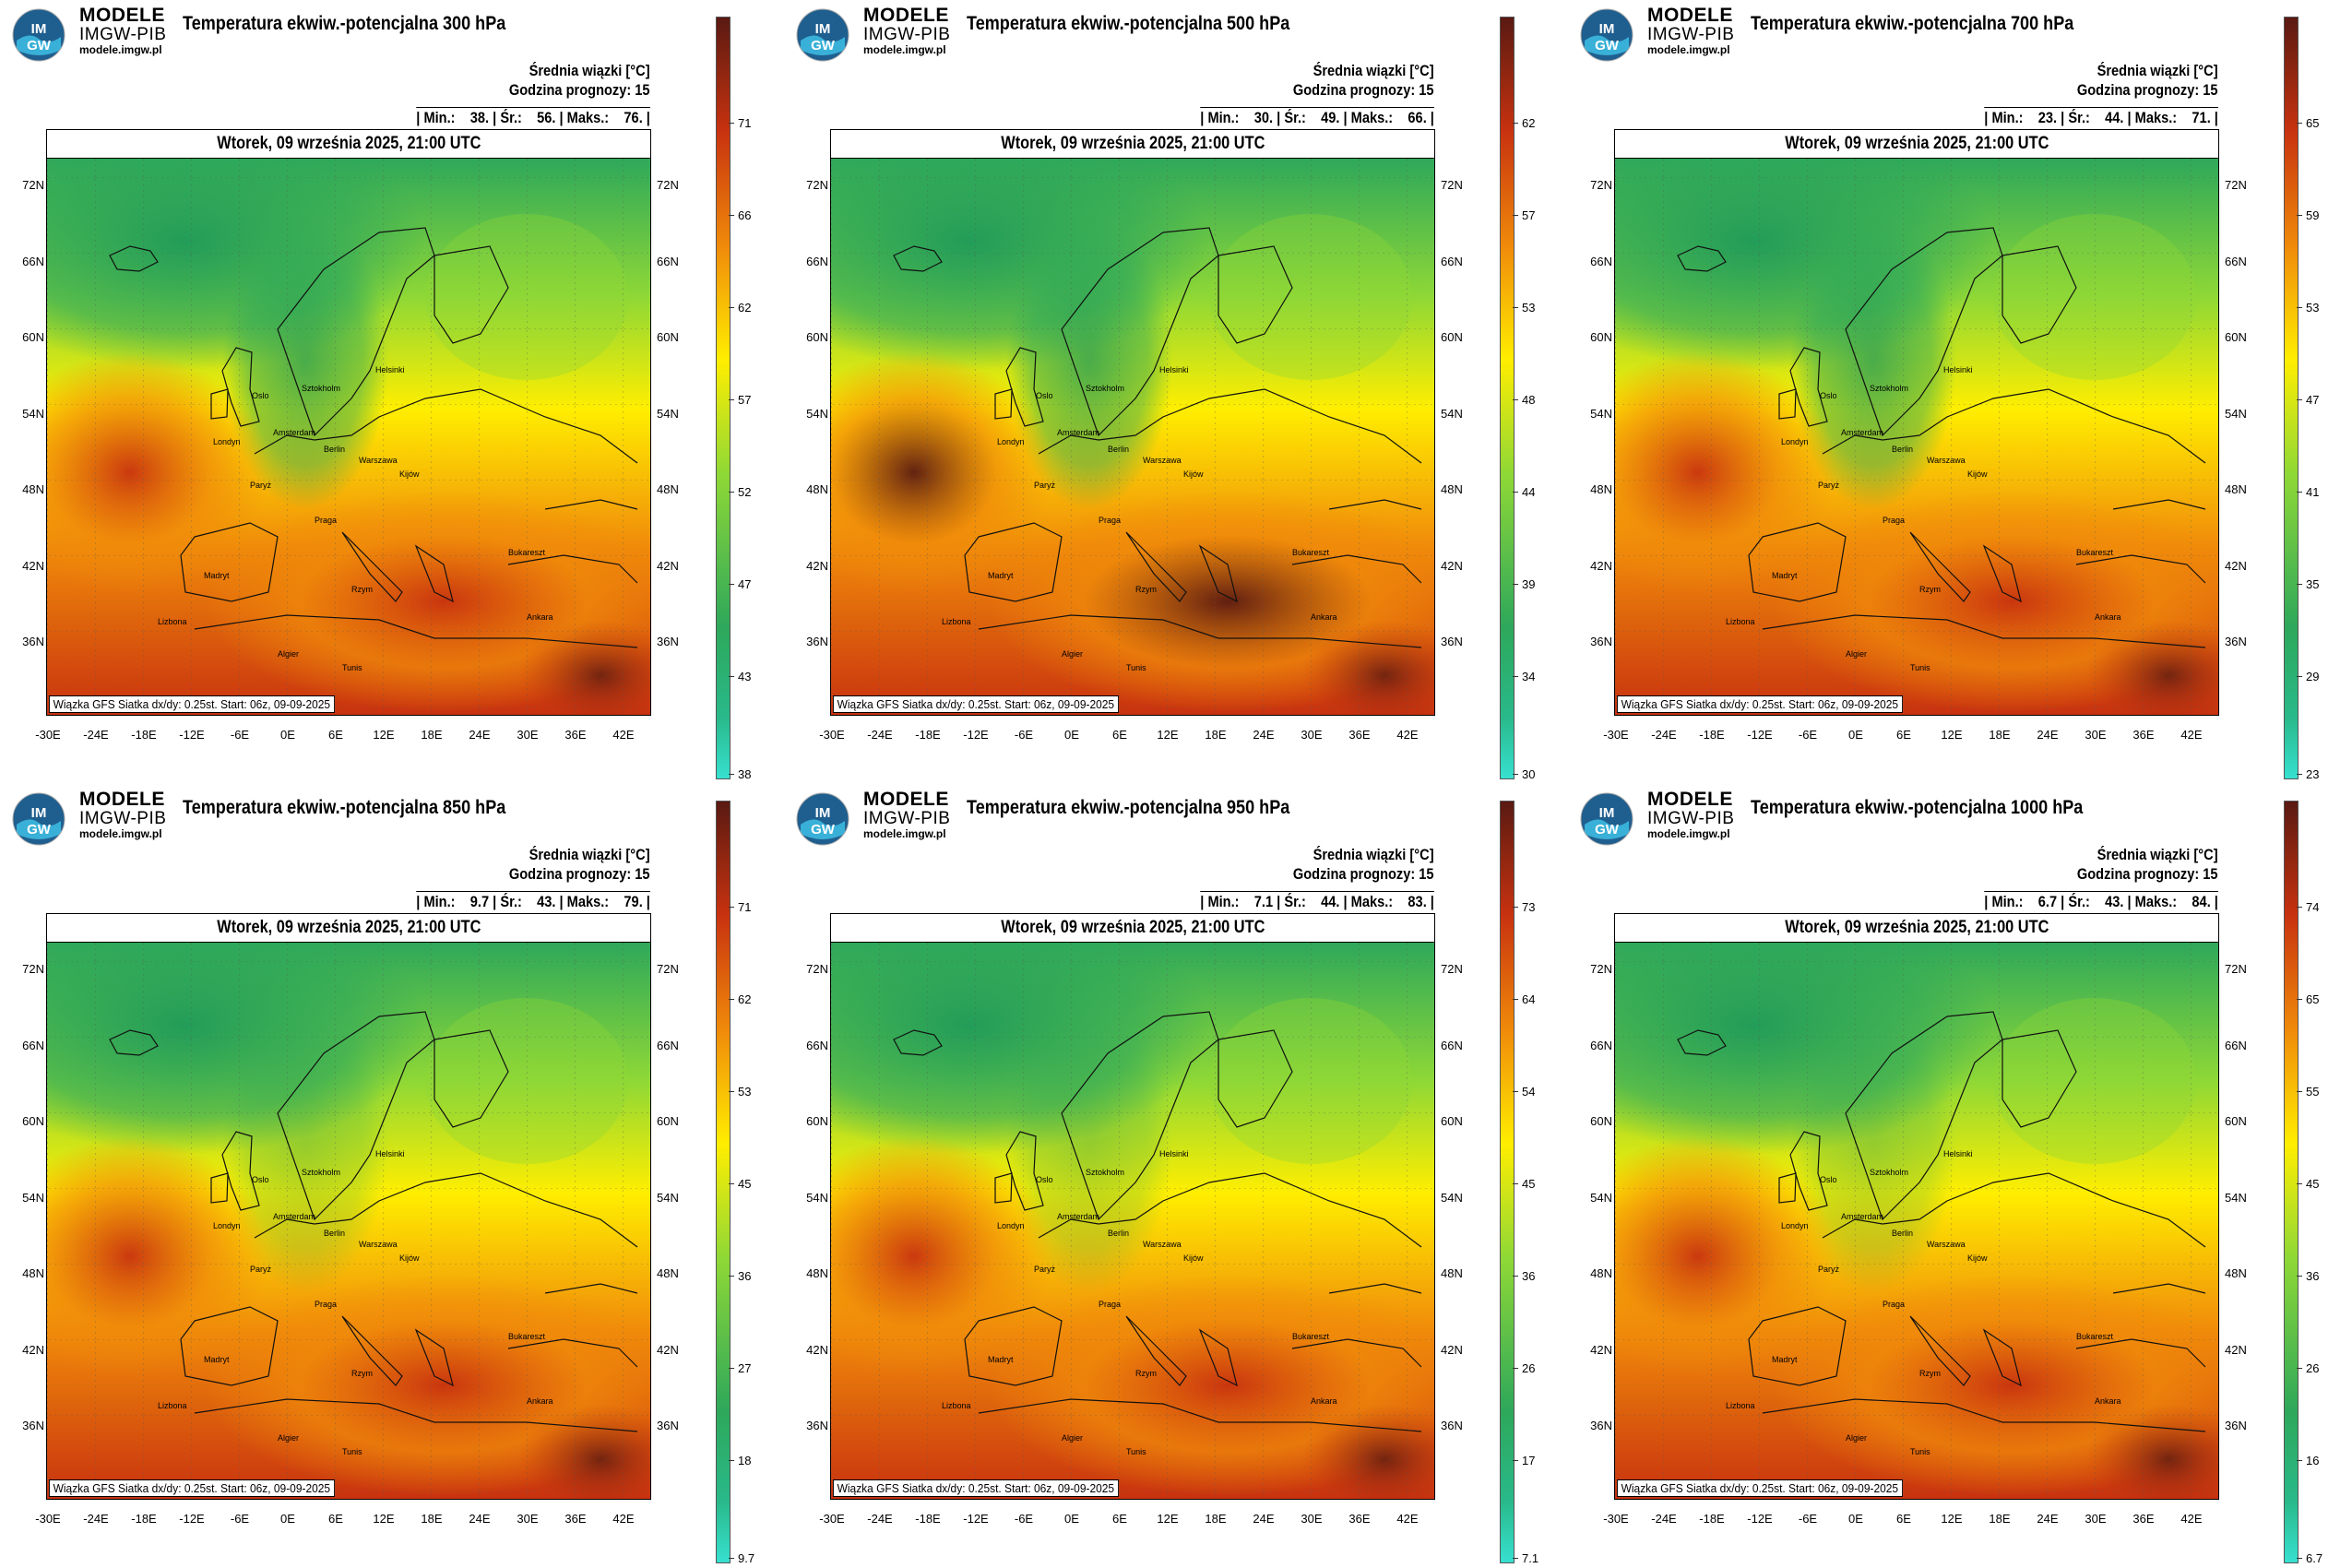 The height and width of the screenshot is (1568, 2352). I want to click on lat-label-left: 66N, so click(33, 261).